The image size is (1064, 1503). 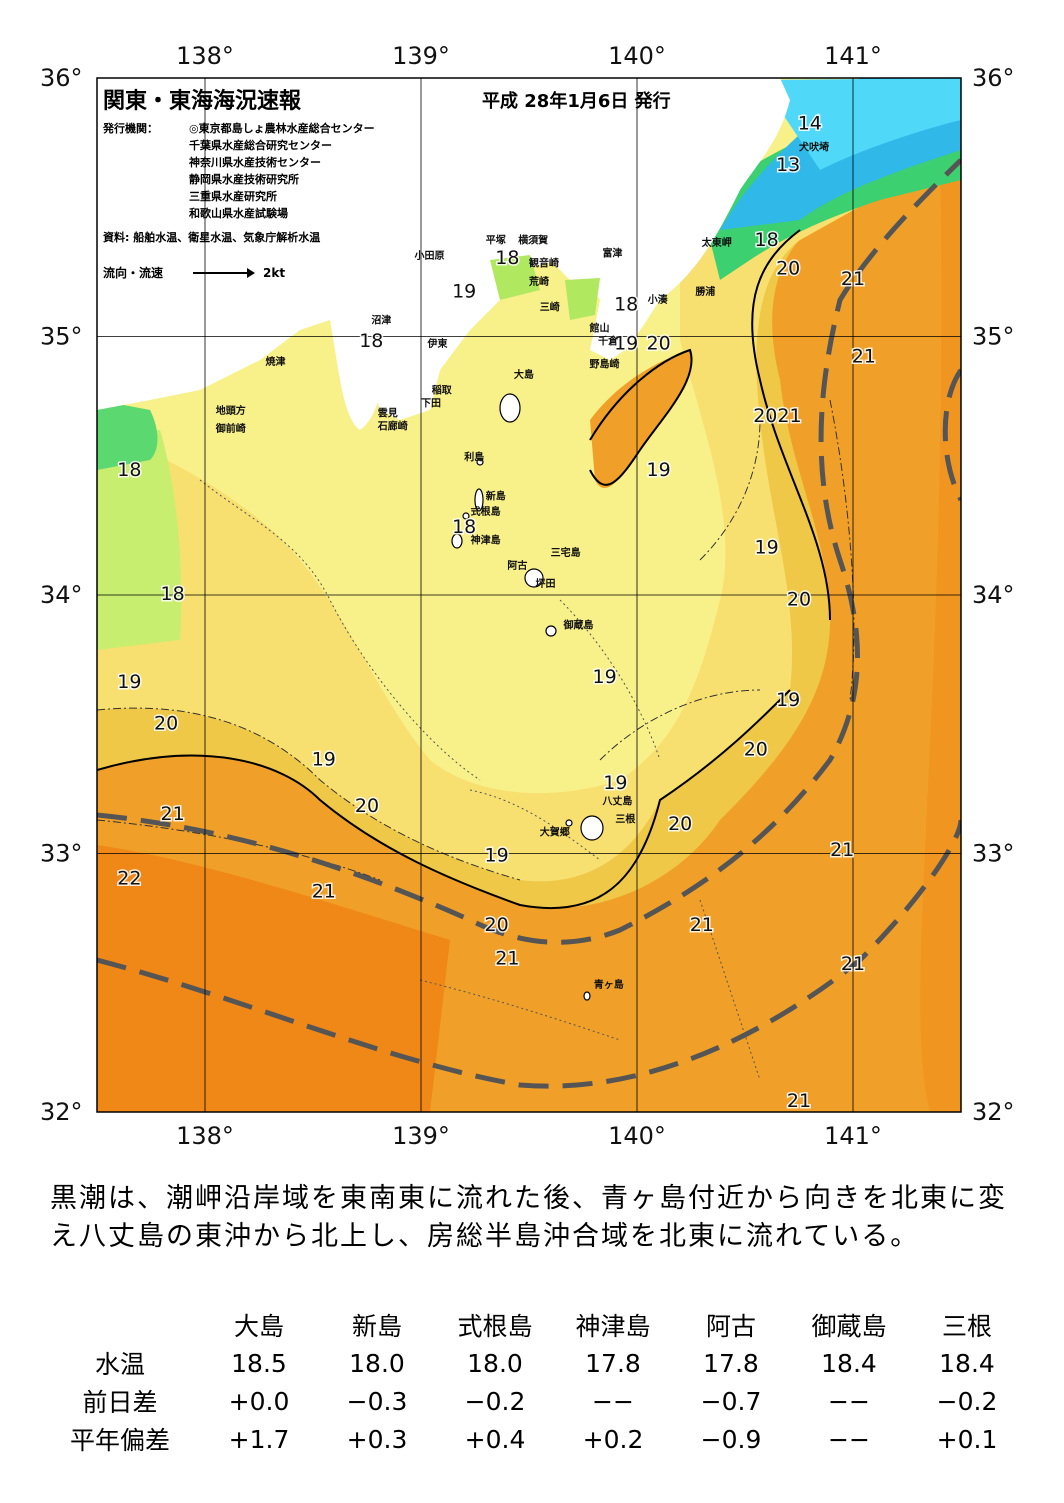 What do you see at coordinates (814, 146) in the screenshot?
I see `place-label: 犬吠埼` at bounding box center [814, 146].